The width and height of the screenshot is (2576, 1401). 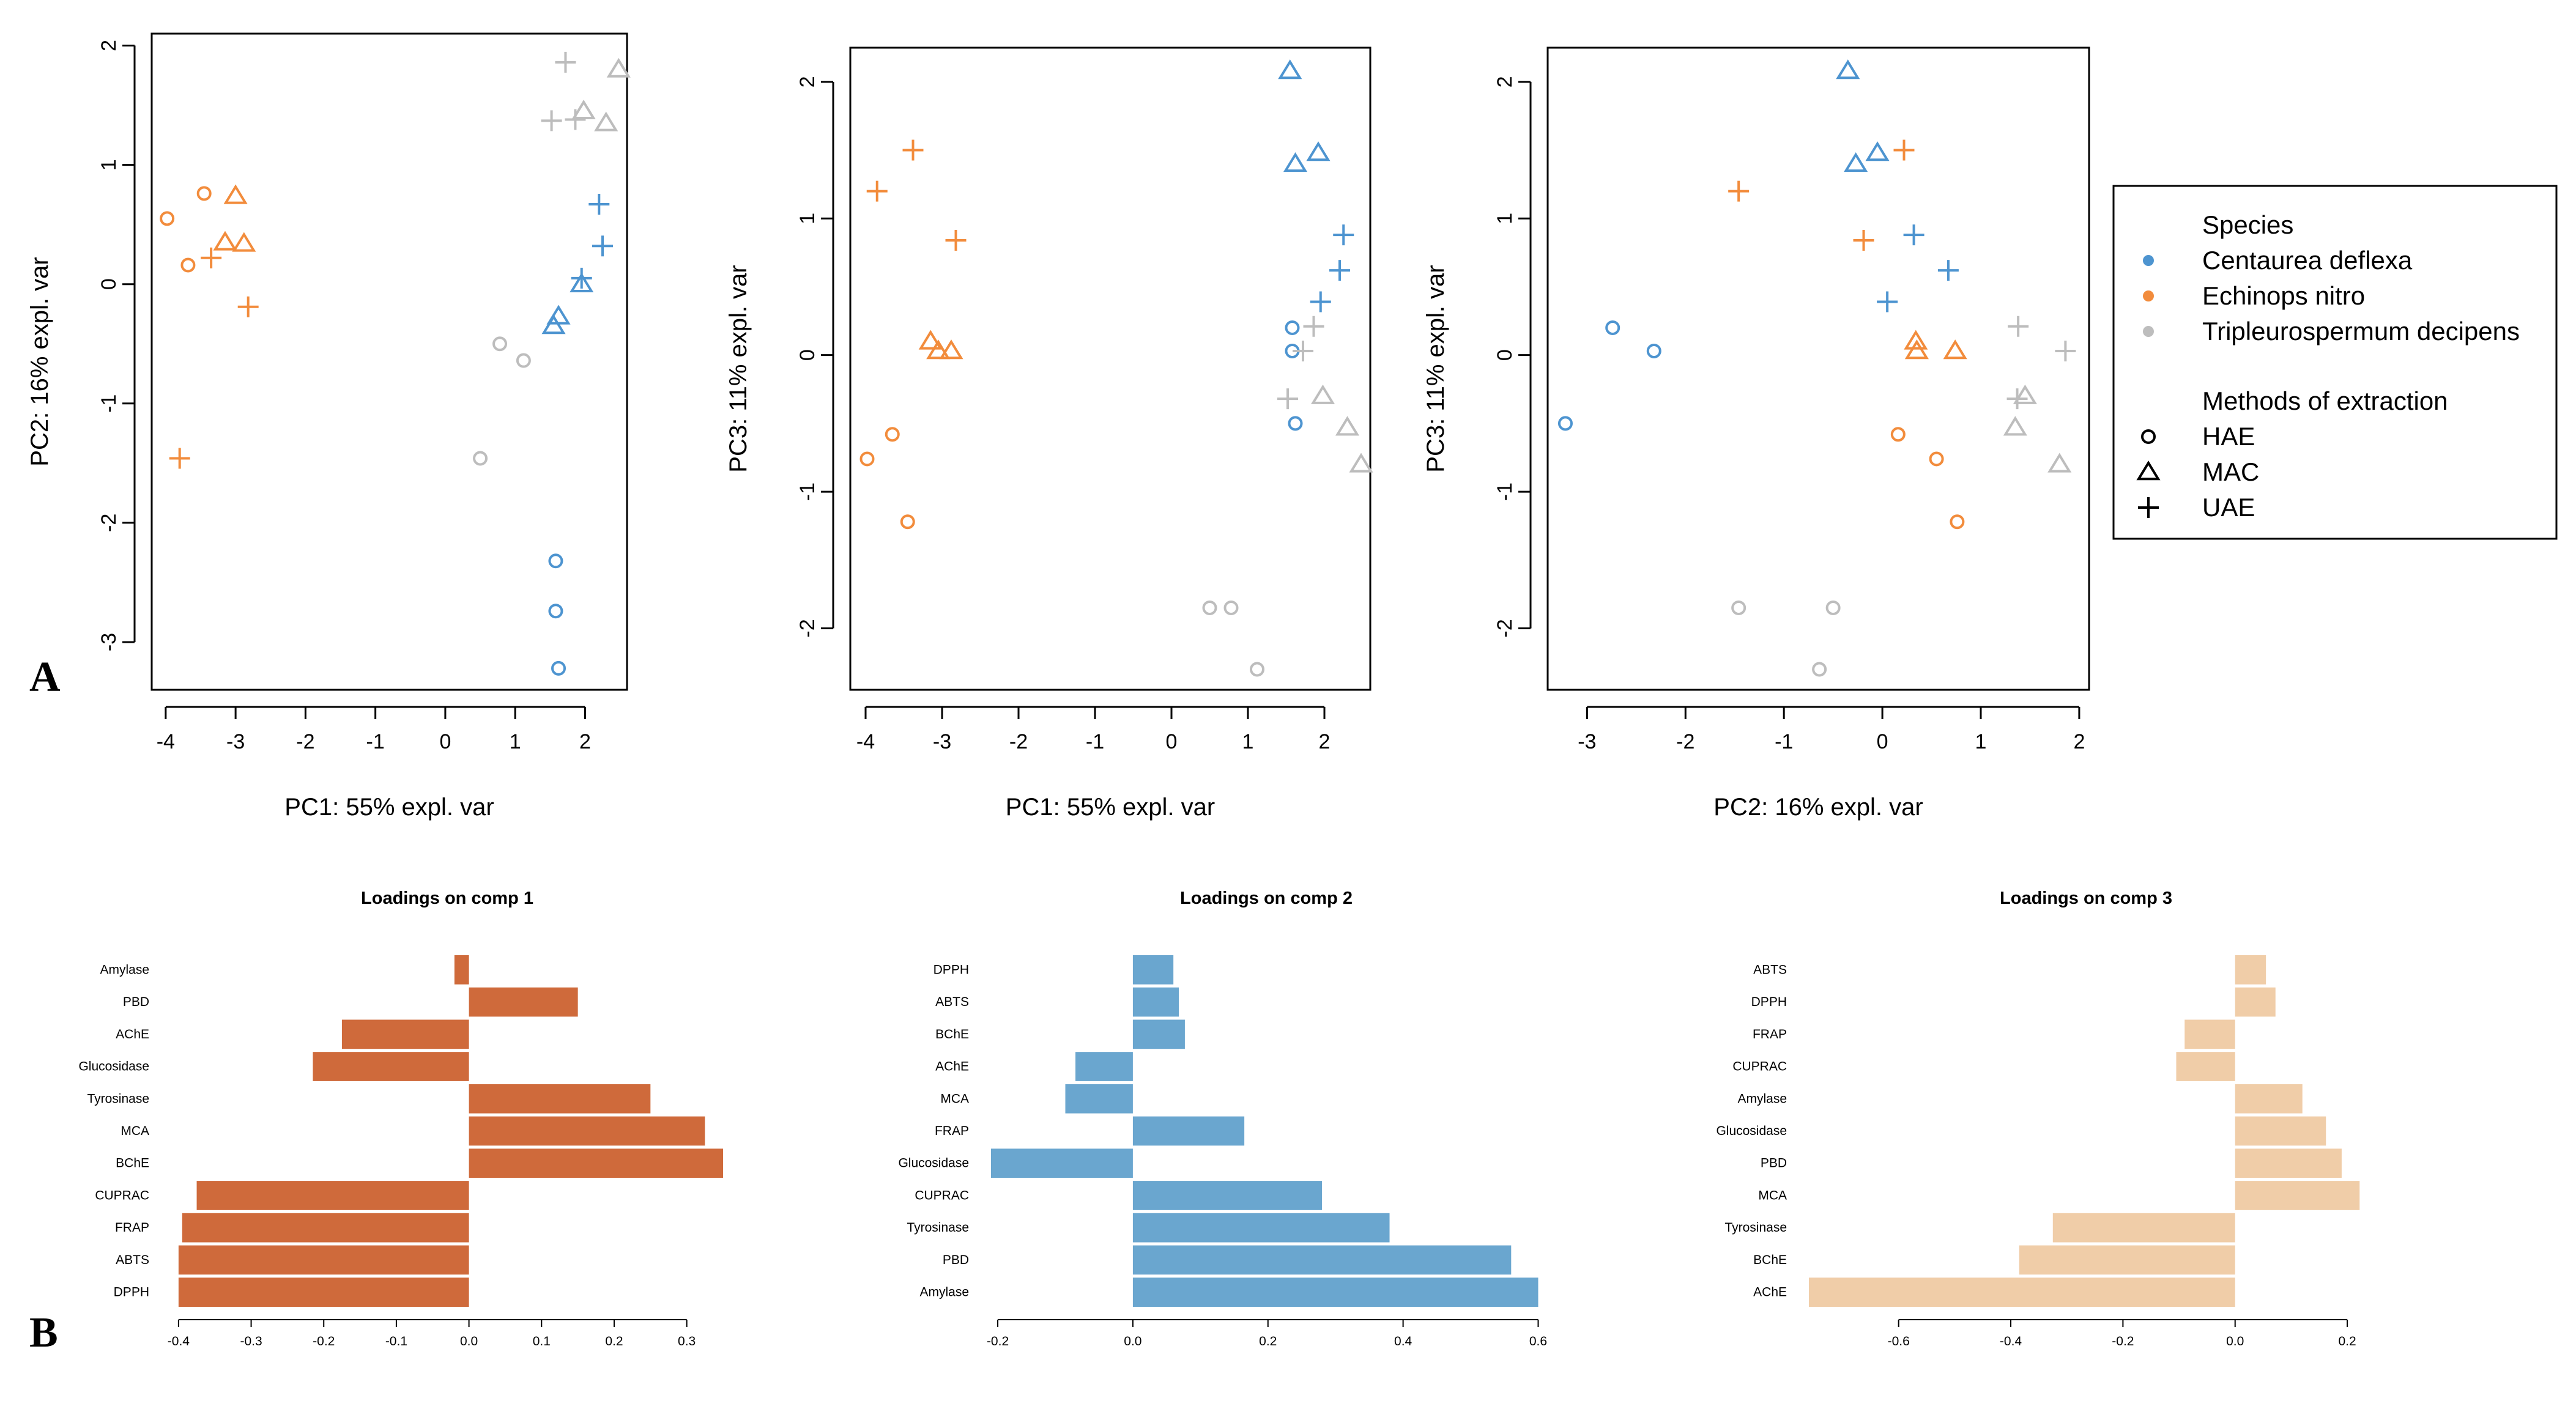 I want to click on x-tick-label: 2, so click(x=2079, y=741).